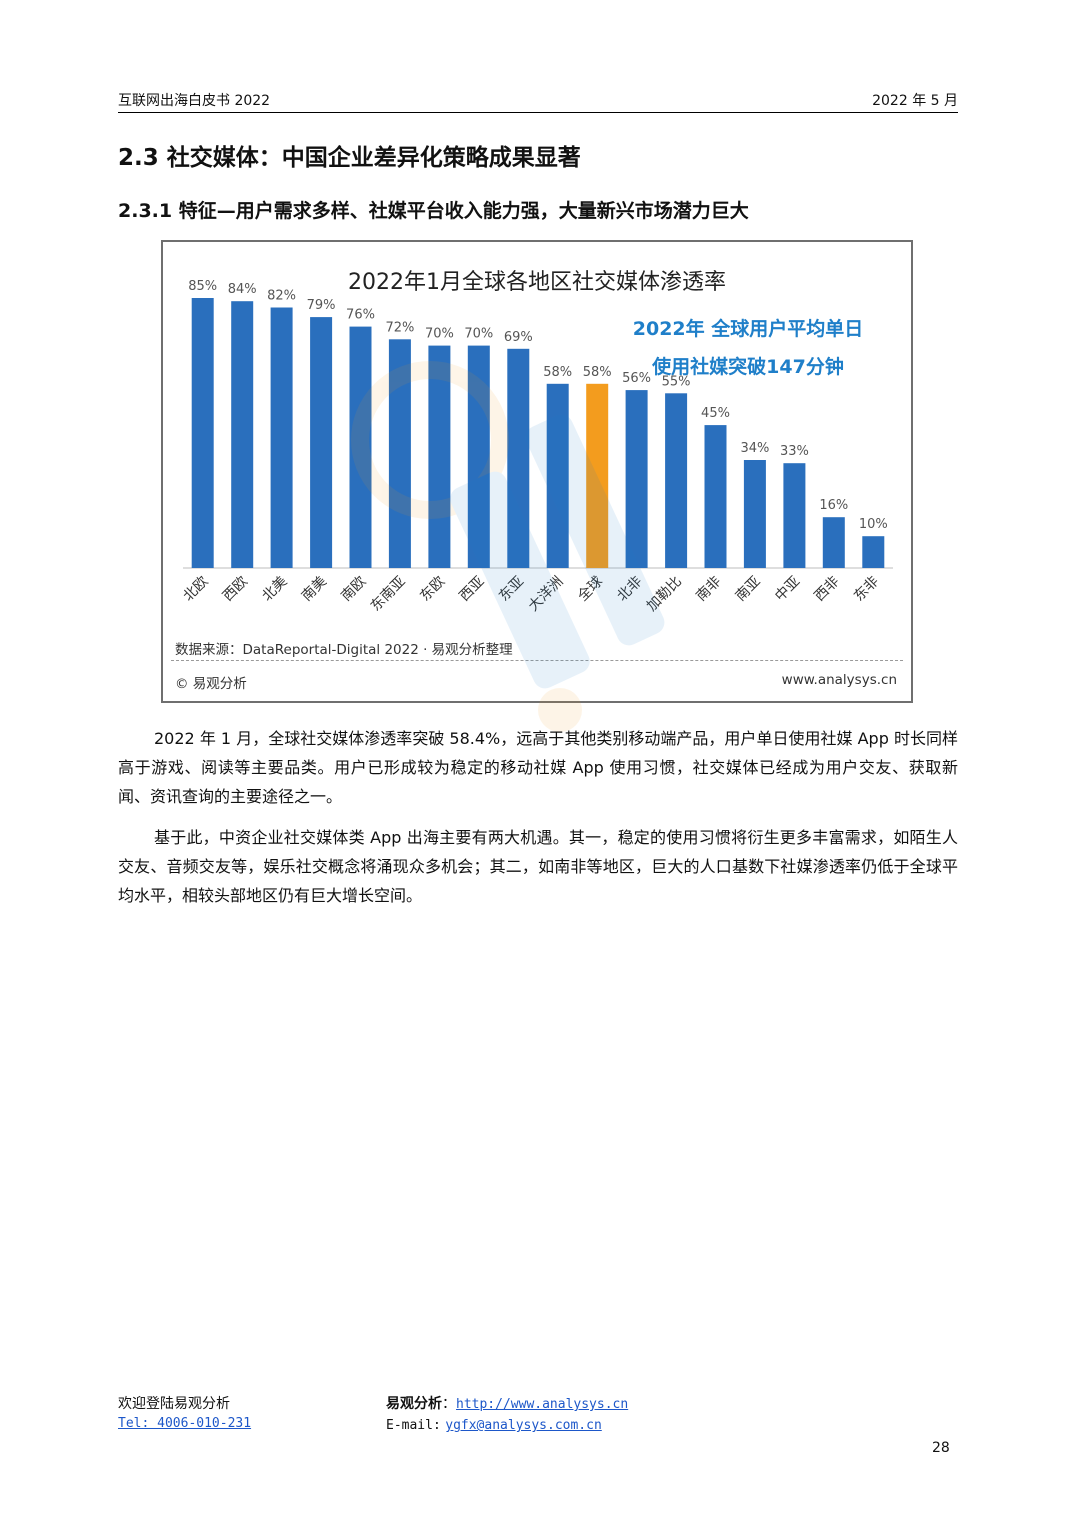  I want to click on value-label-0: 85%, so click(202, 286).